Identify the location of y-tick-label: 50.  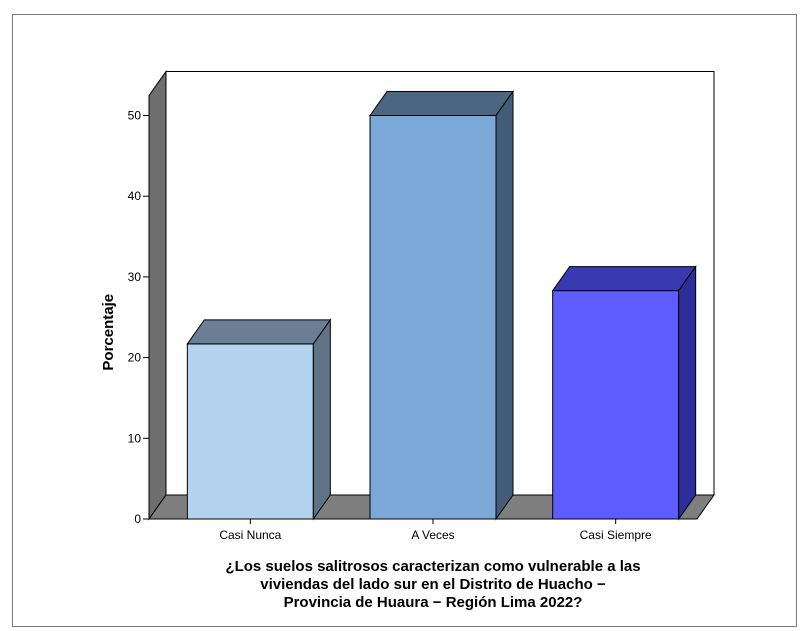
(135, 116).